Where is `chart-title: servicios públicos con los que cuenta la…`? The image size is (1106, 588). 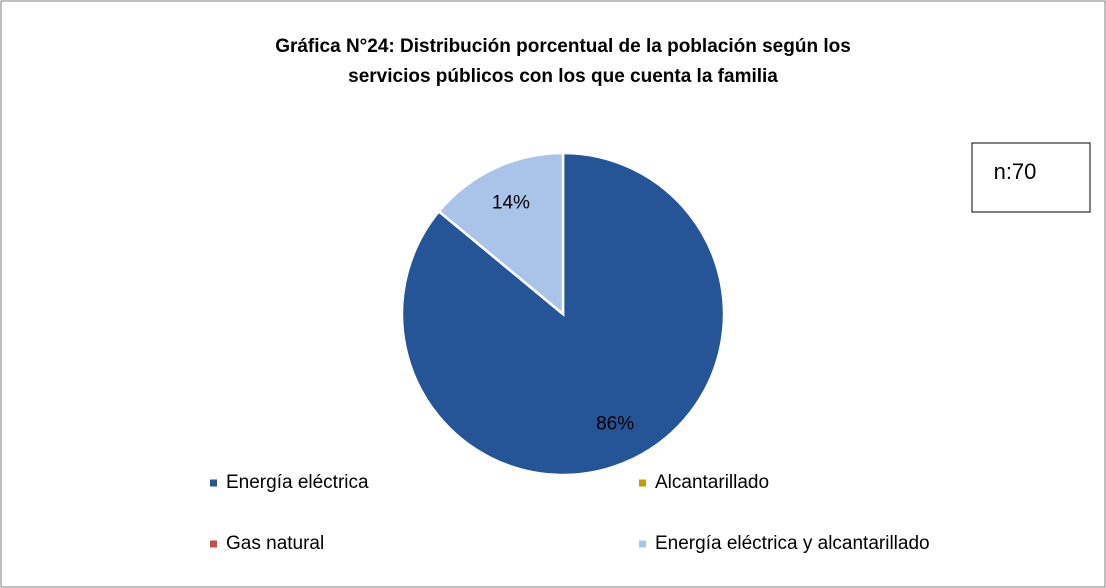
chart-title: servicios públicos con los que cuenta la… is located at coordinates (563, 76).